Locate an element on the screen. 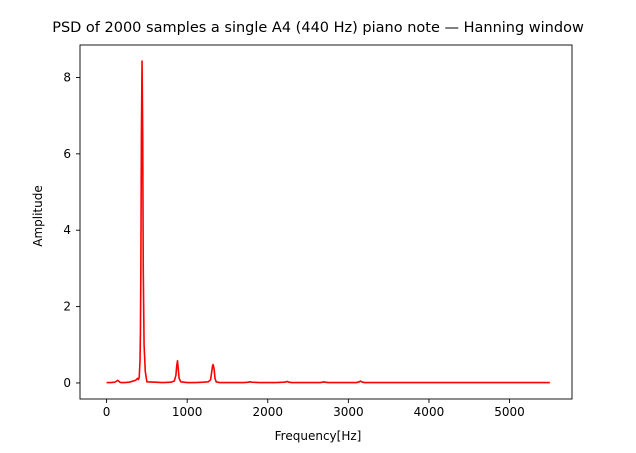  x-tick-label: 3000 is located at coordinates (348, 412).